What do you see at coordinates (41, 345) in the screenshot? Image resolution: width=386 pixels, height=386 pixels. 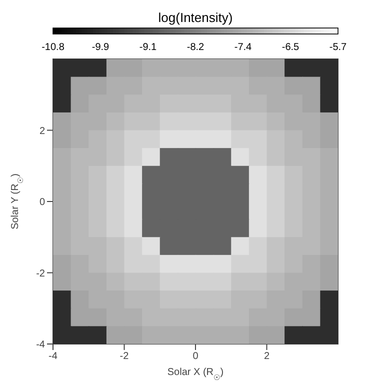 I see `y-tick-label: -4` at bounding box center [41, 345].